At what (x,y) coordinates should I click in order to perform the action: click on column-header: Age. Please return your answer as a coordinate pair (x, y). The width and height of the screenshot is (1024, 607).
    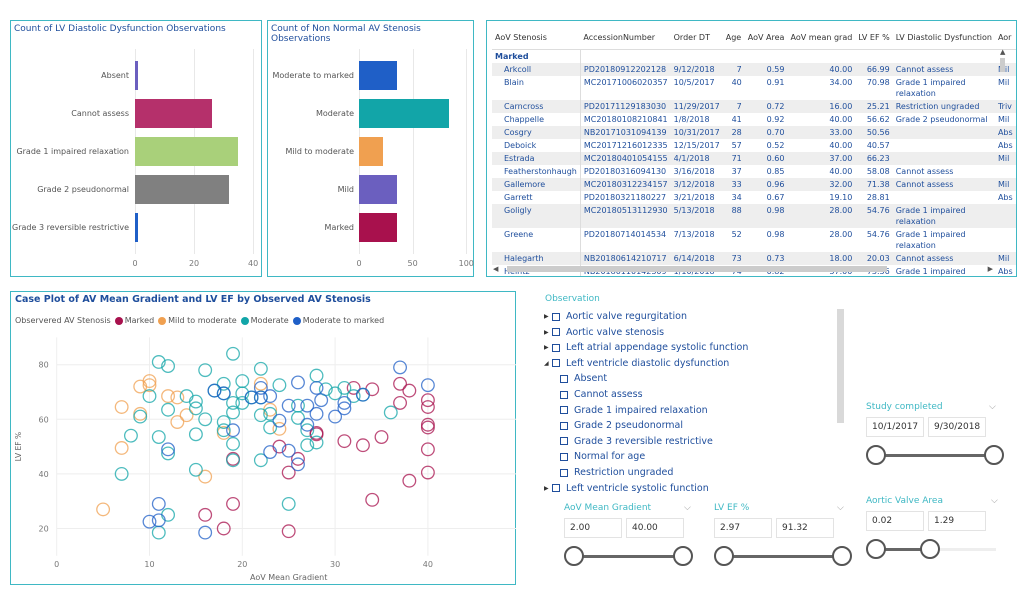
    Looking at the image, I should click on (733, 38).